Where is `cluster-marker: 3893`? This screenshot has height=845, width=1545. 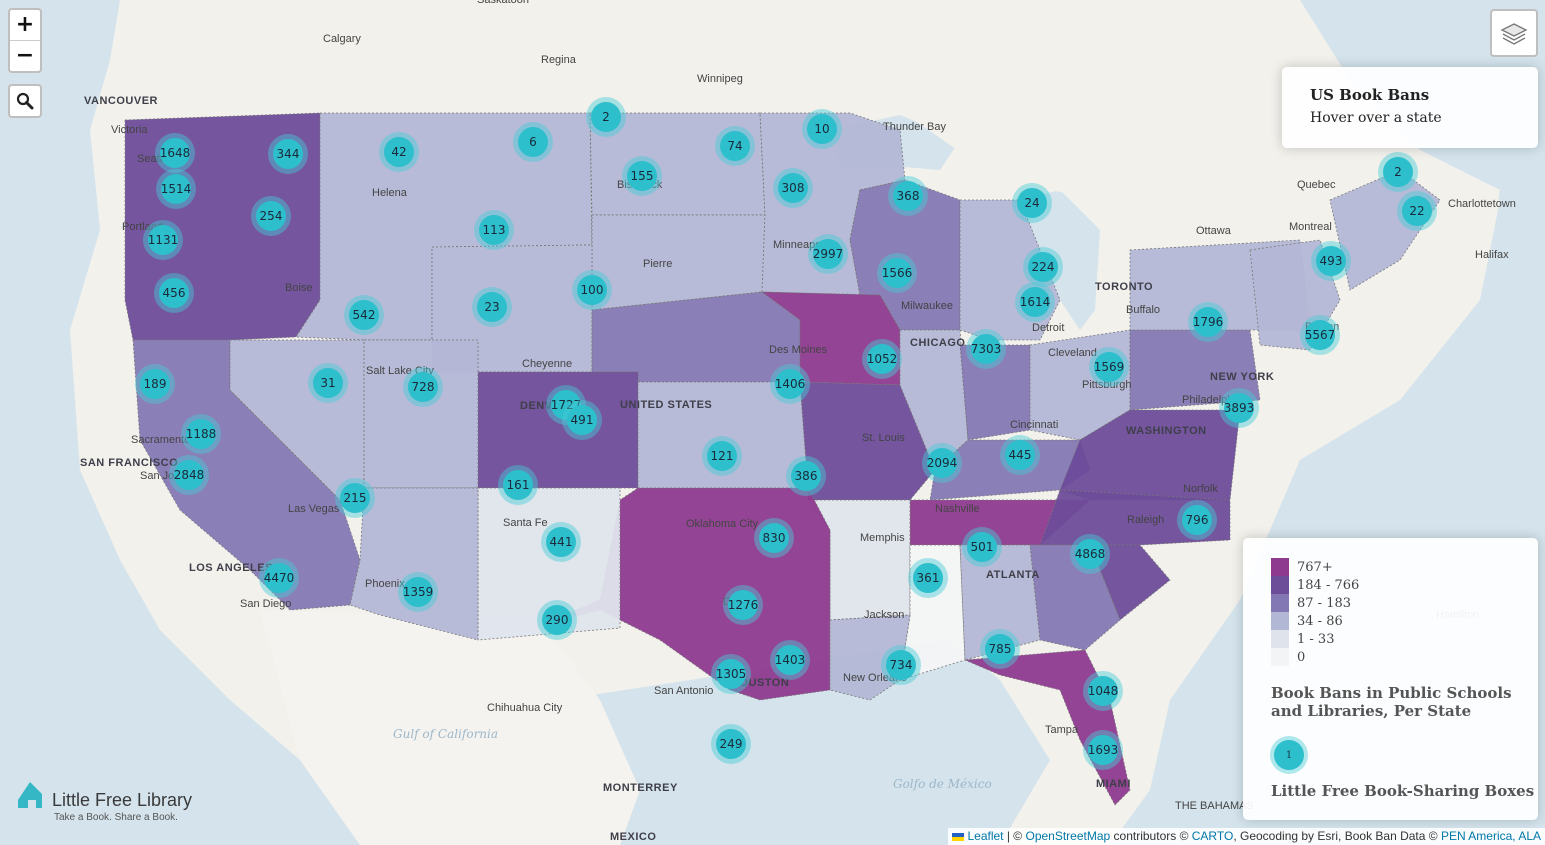
cluster-marker: 3893 is located at coordinates (1239, 408).